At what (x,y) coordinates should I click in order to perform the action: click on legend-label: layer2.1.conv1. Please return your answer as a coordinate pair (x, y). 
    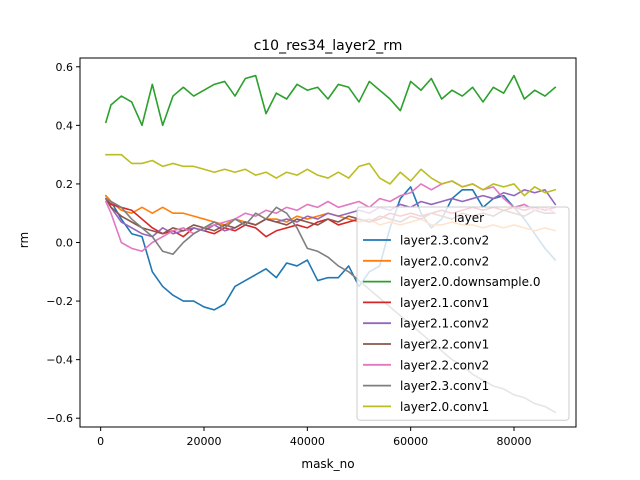
    Looking at the image, I should click on (444, 303).